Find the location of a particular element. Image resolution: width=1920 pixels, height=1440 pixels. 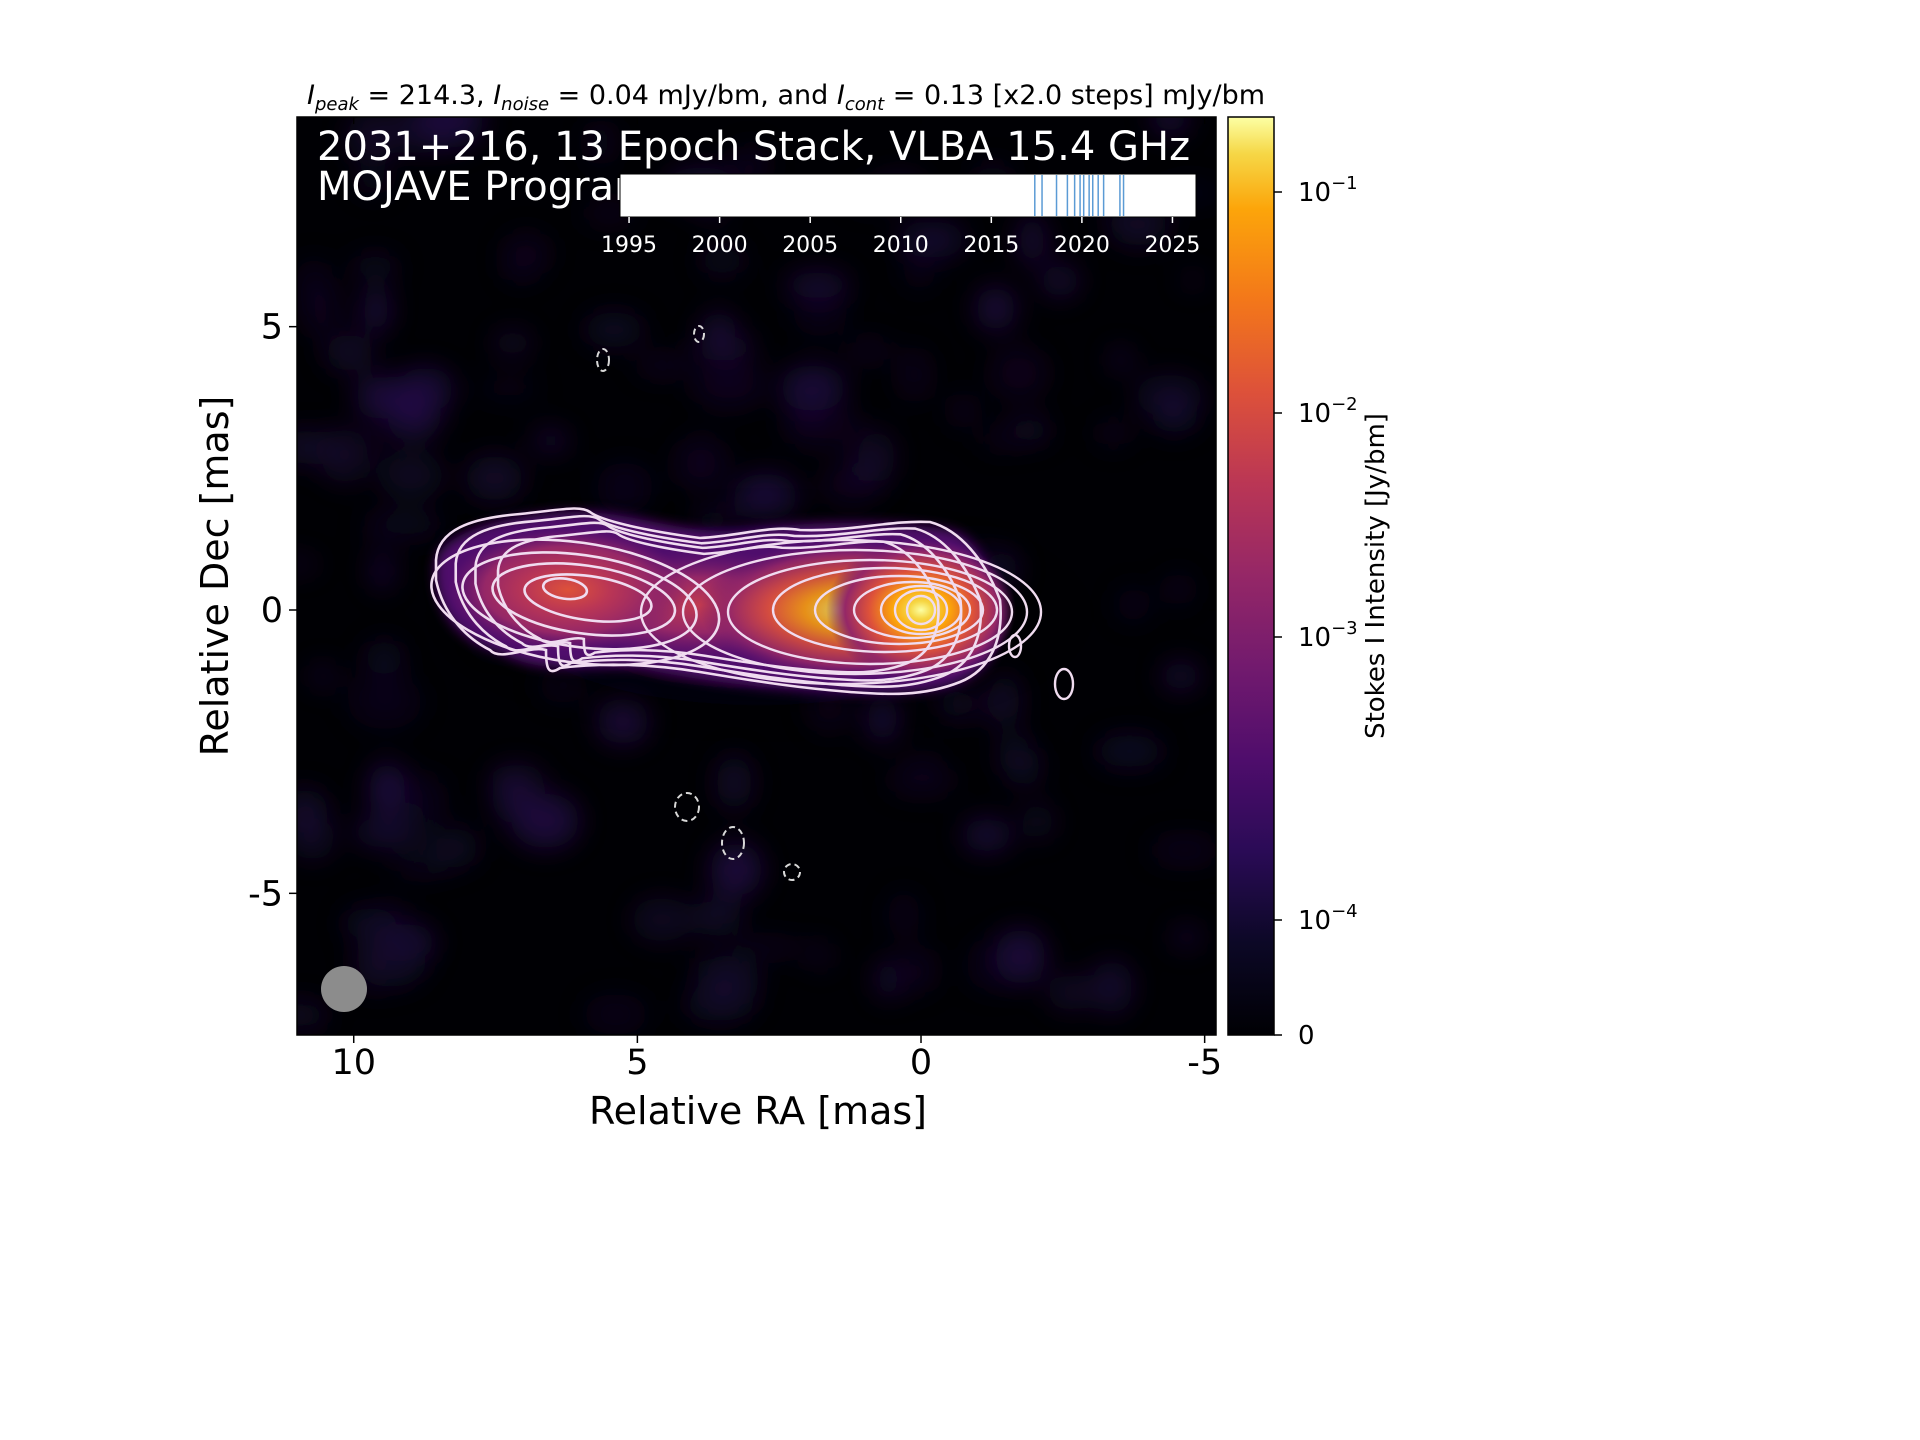

timeline-tick-label: 2000 is located at coordinates (720, 245).